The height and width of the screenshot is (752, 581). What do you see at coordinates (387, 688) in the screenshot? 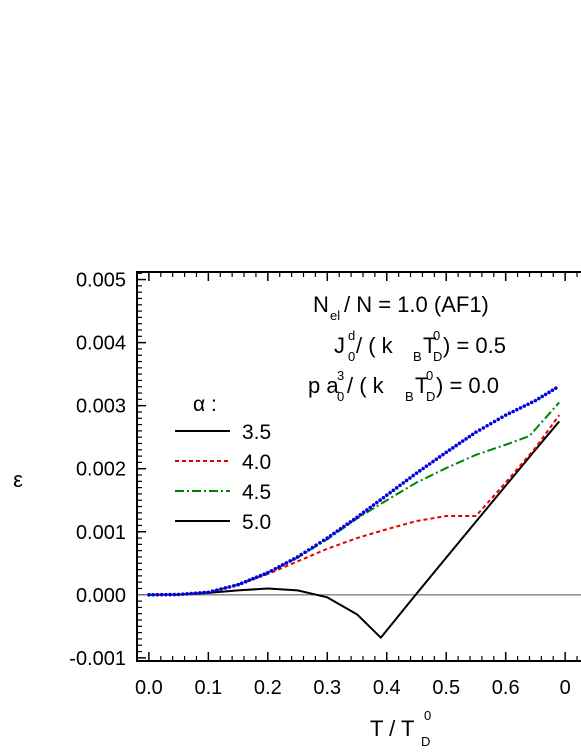
I see `x-tick-label: 0.4` at bounding box center [387, 688].